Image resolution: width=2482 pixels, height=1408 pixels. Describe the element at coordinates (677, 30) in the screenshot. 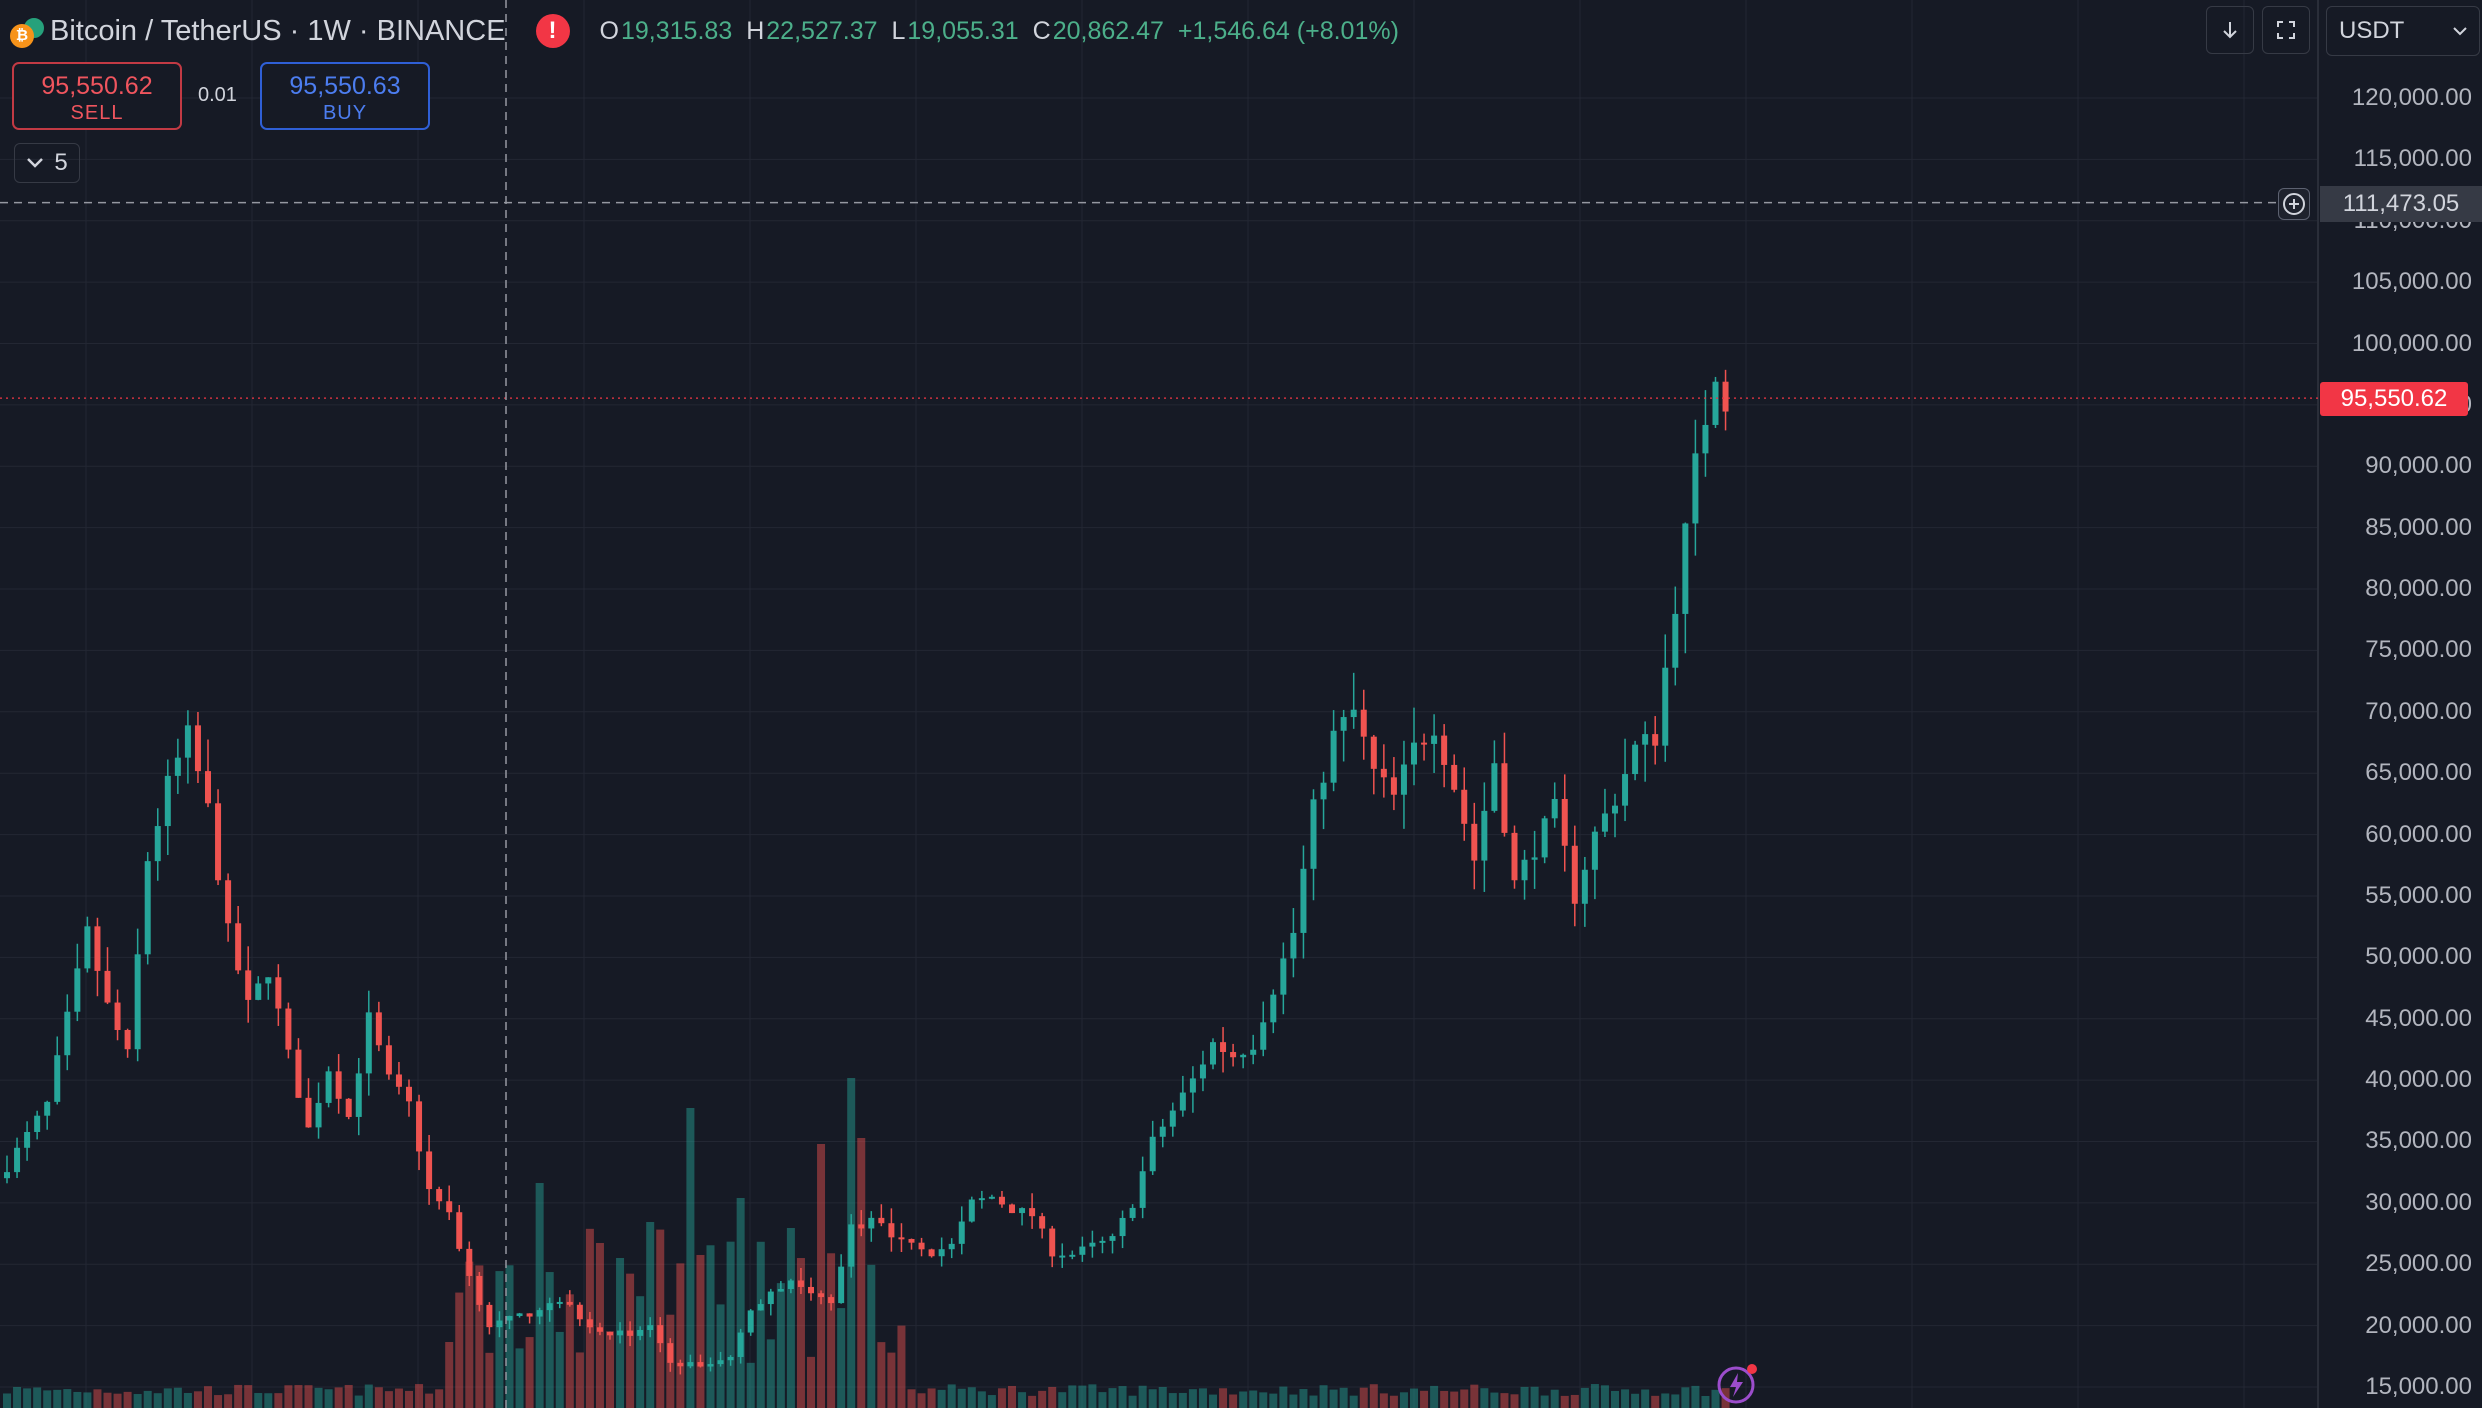

I see `open-value: 19,315.83` at that location.